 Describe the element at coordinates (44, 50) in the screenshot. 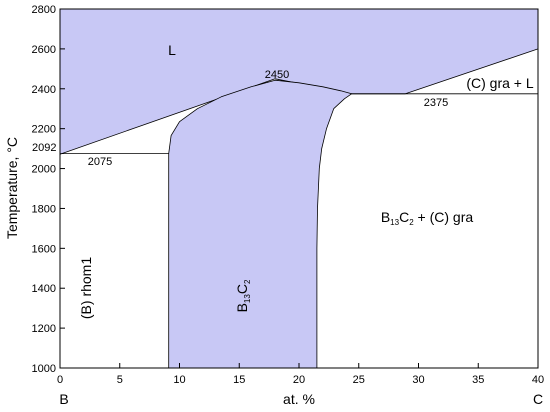

I see `y-tick-label: 2600` at that location.